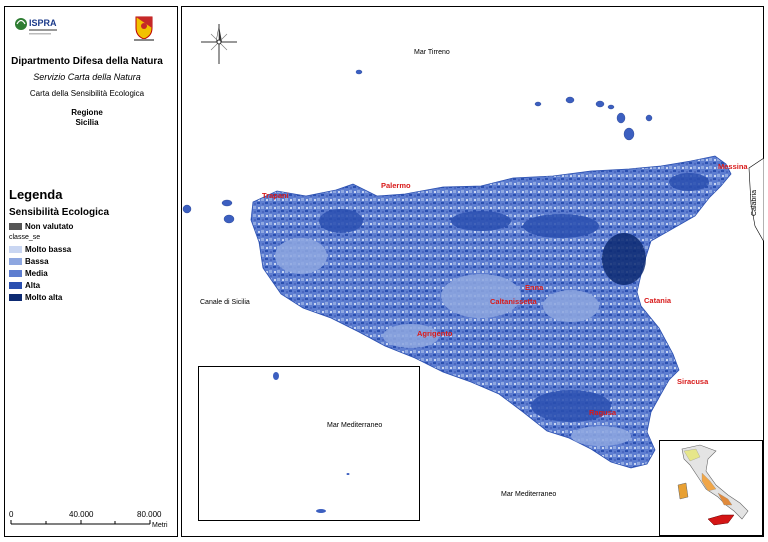 This screenshot has width=768, height=542. Describe the element at coordinates (721, 520) in the screenshot. I see `sicily-highlight` at that location.